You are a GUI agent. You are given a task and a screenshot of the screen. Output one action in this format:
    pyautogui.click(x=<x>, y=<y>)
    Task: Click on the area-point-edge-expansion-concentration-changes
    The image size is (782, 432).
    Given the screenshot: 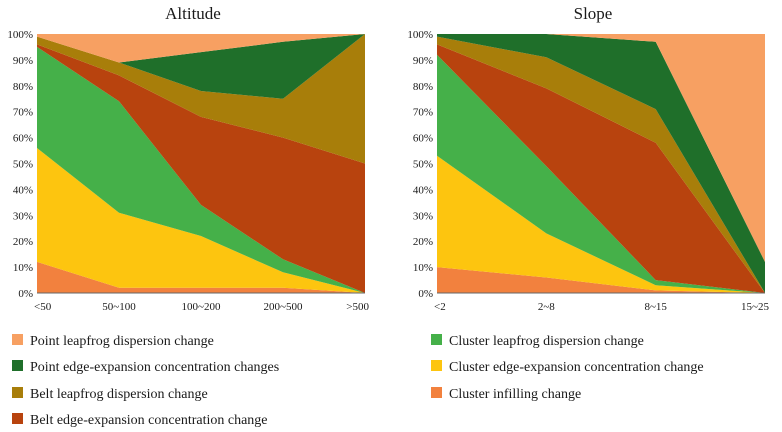 What is the action you would take?
    pyautogui.click(x=201, y=66)
    